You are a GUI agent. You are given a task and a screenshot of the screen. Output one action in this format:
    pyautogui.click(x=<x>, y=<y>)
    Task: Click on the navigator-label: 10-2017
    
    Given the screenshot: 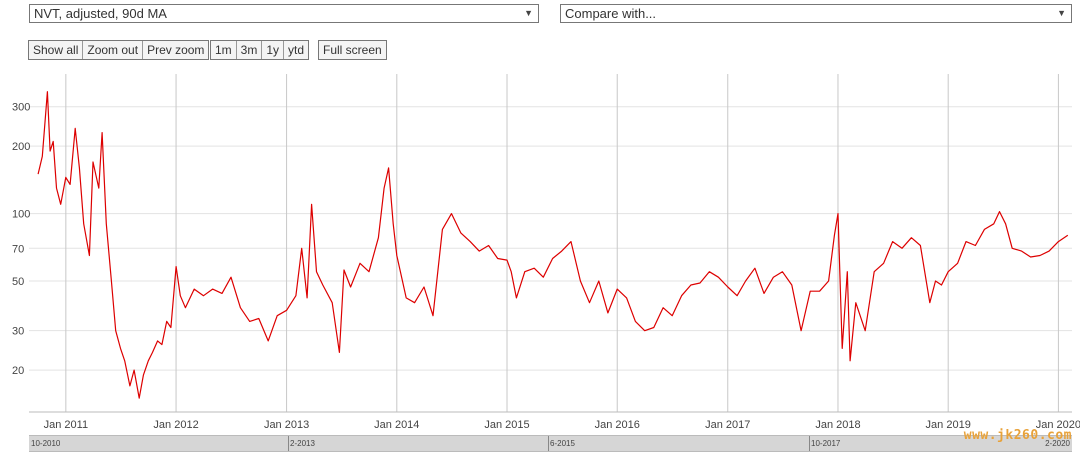 What is the action you would take?
    pyautogui.click(x=826, y=443)
    